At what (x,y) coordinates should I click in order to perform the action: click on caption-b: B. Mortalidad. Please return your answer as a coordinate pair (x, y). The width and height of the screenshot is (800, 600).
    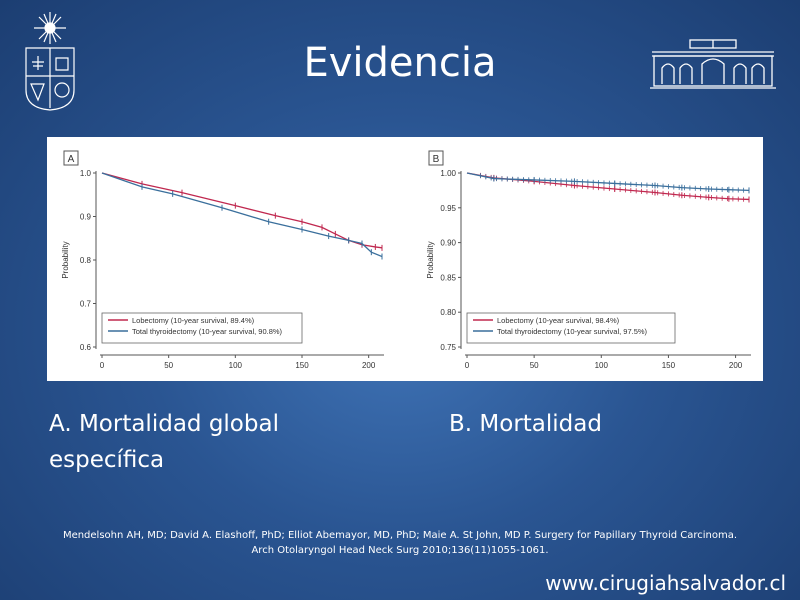
    Looking at the image, I should click on (525, 424).